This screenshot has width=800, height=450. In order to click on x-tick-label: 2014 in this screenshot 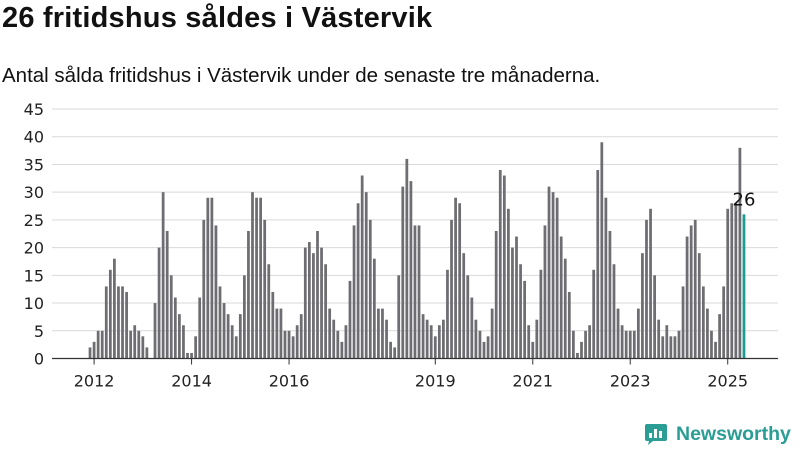, I will do `click(191, 381)`.